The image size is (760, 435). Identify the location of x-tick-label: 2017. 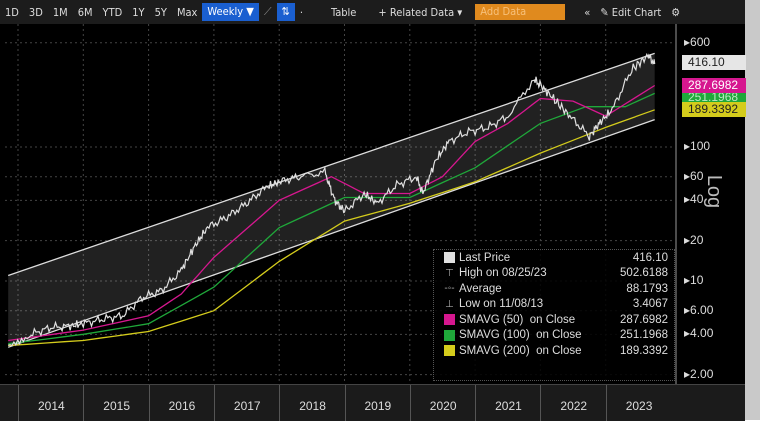
(247, 406).